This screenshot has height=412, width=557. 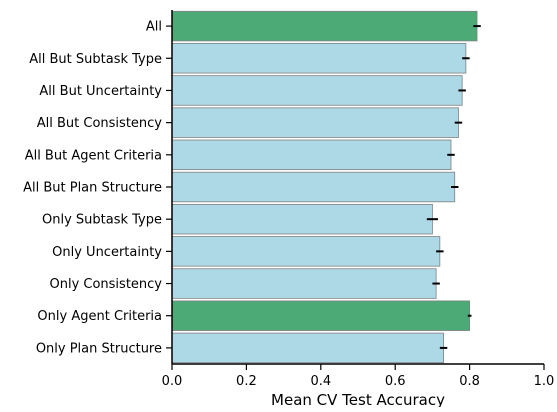 What do you see at coordinates (154, 27) in the screenshot?
I see `category-label: All` at bounding box center [154, 27].